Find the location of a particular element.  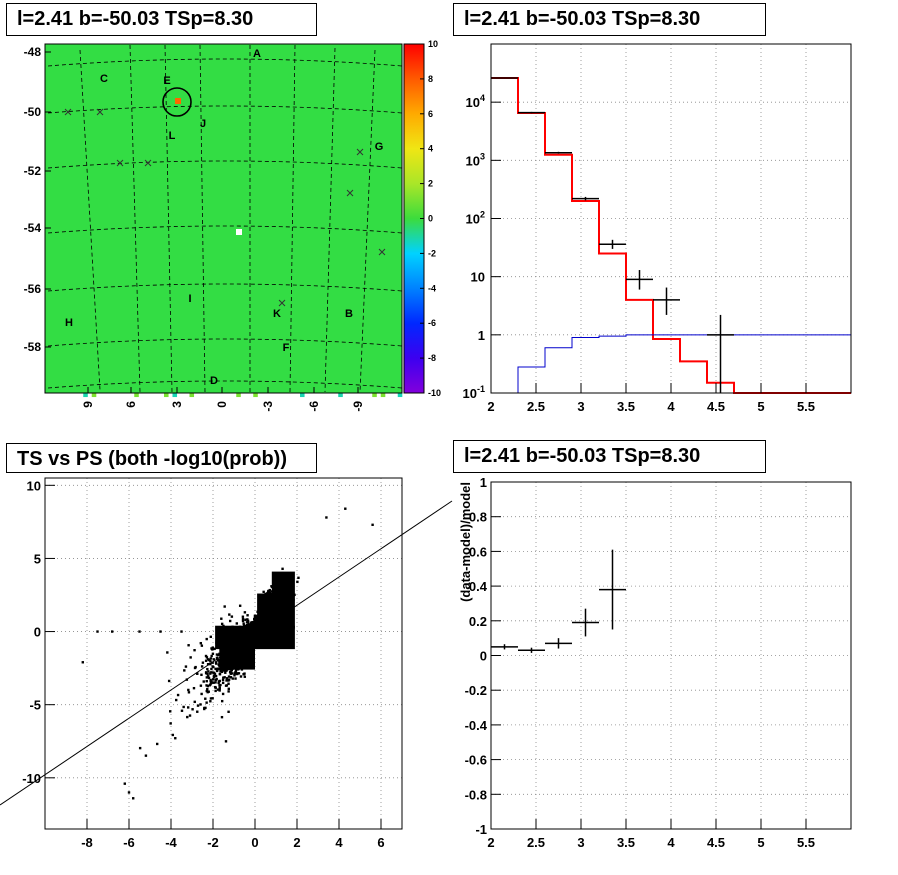

residual-y-tick-label: 0.2 is located at coordinates (478, 621).